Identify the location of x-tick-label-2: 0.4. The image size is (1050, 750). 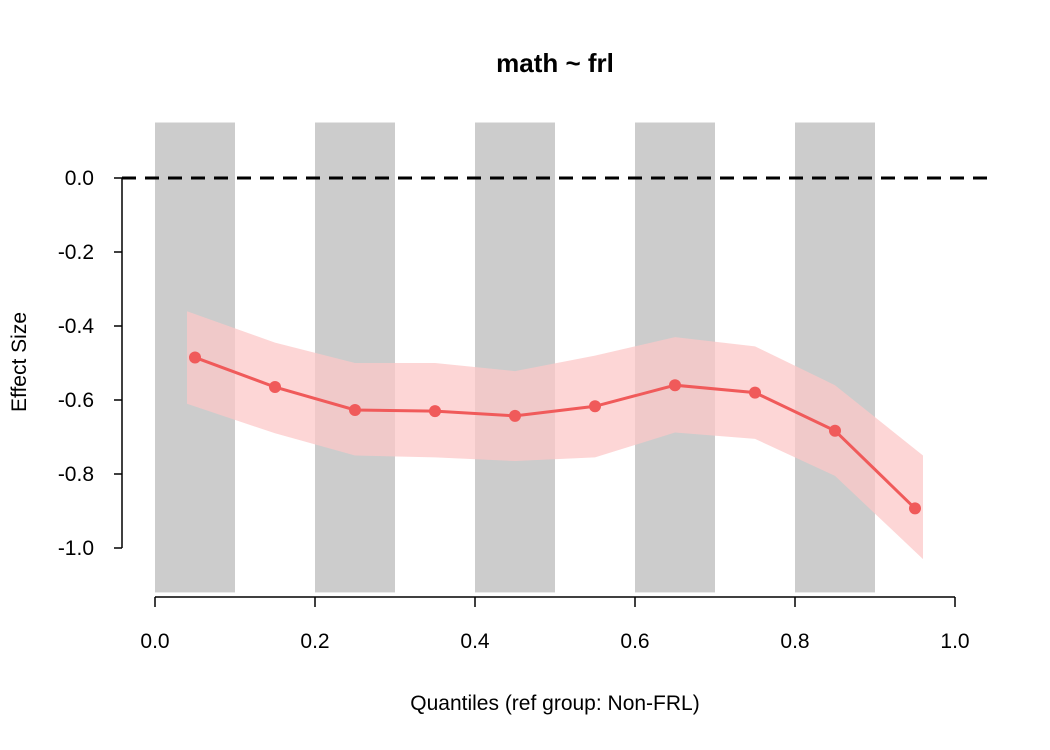
(475, 641).